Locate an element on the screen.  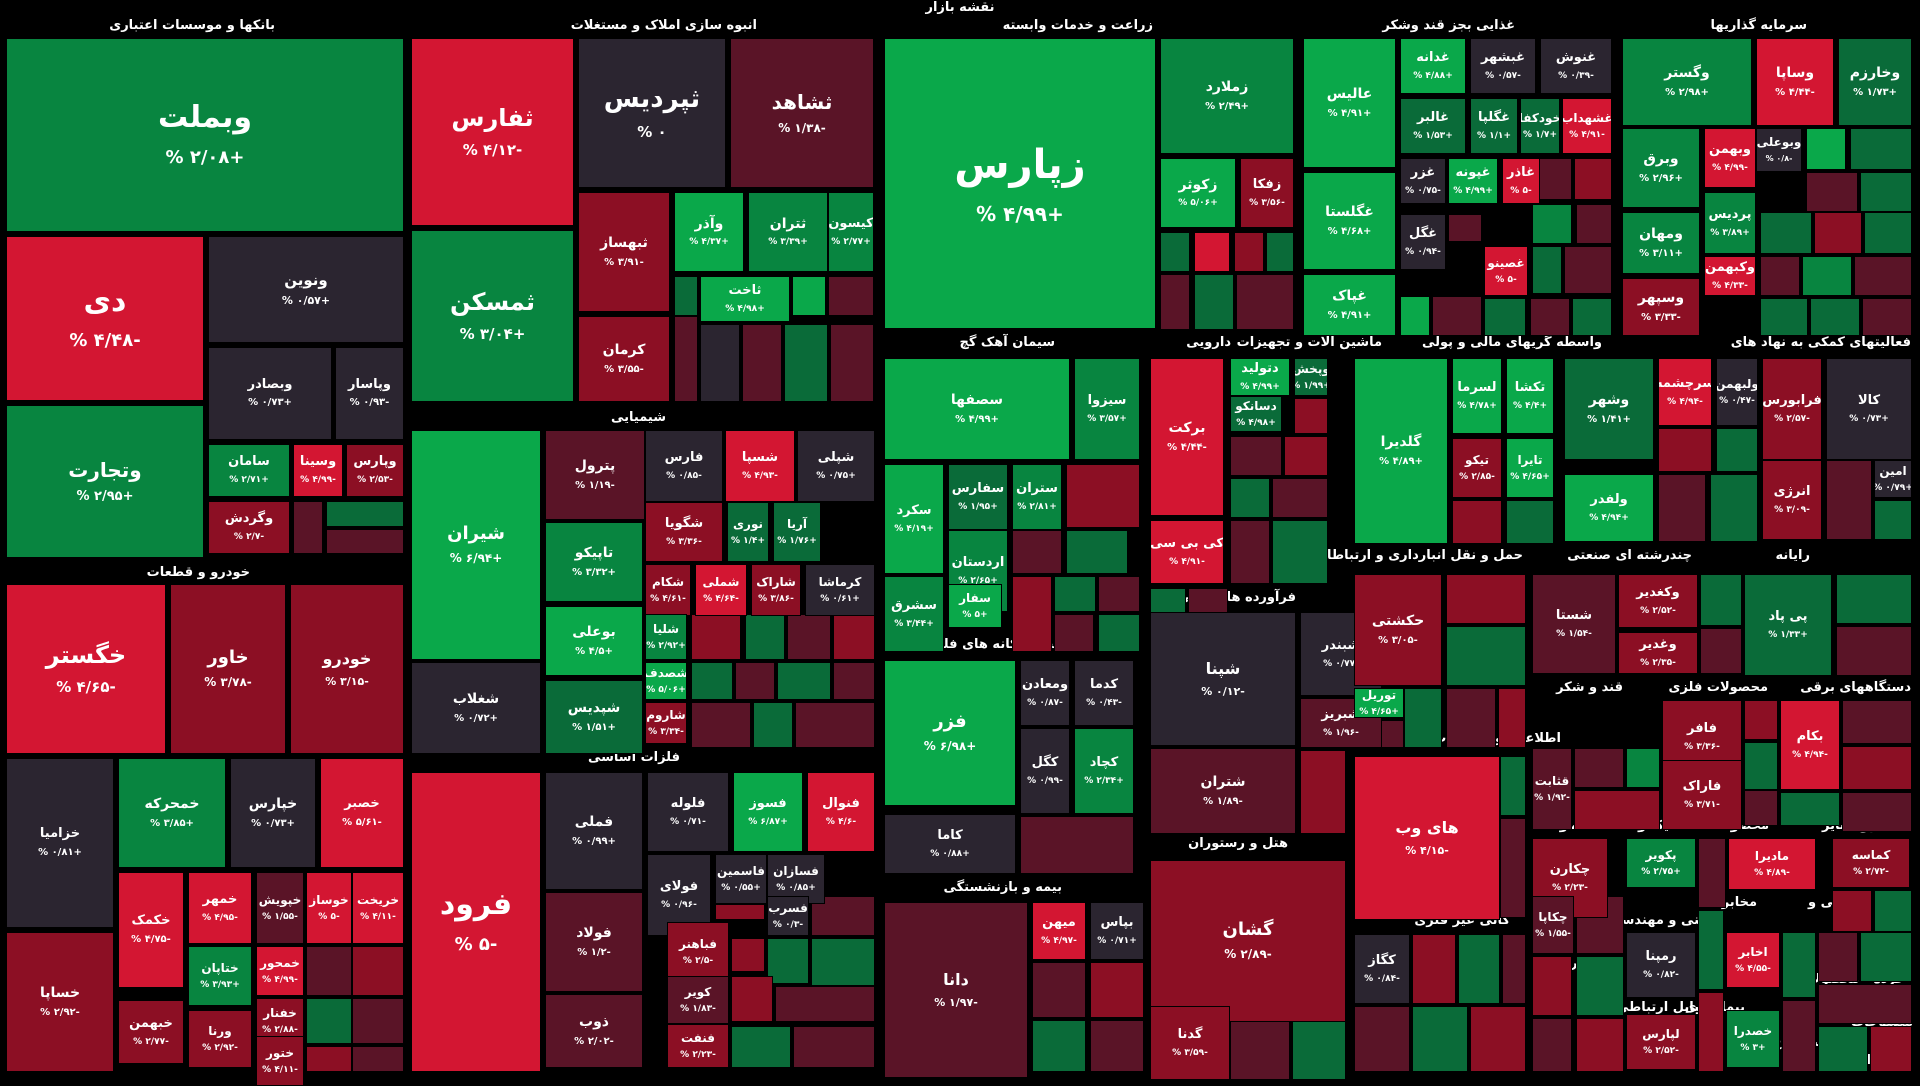
stock-tile: غزر -۰/۷۵ % is located at coordinates (1423, 181).